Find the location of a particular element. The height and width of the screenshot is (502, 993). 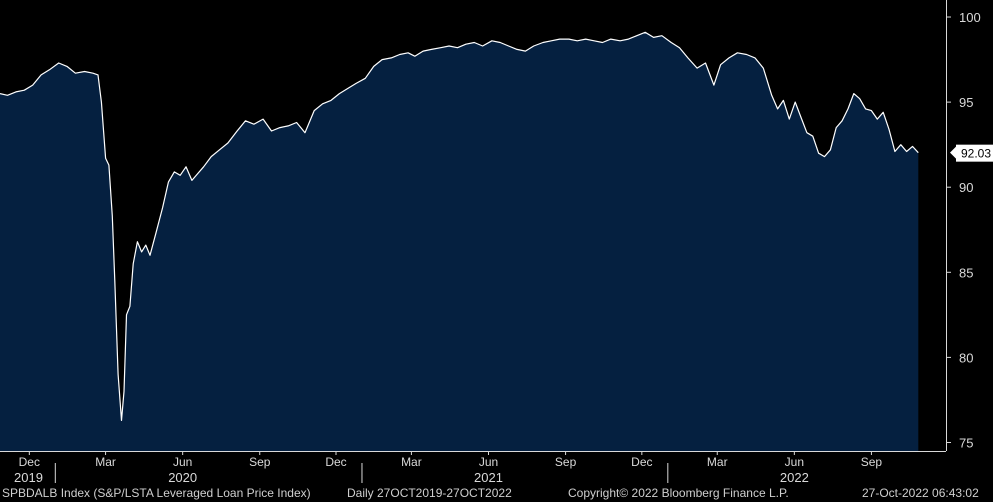

x-tick-label-jun-2022: Jun is located at coordinates (794, 462).